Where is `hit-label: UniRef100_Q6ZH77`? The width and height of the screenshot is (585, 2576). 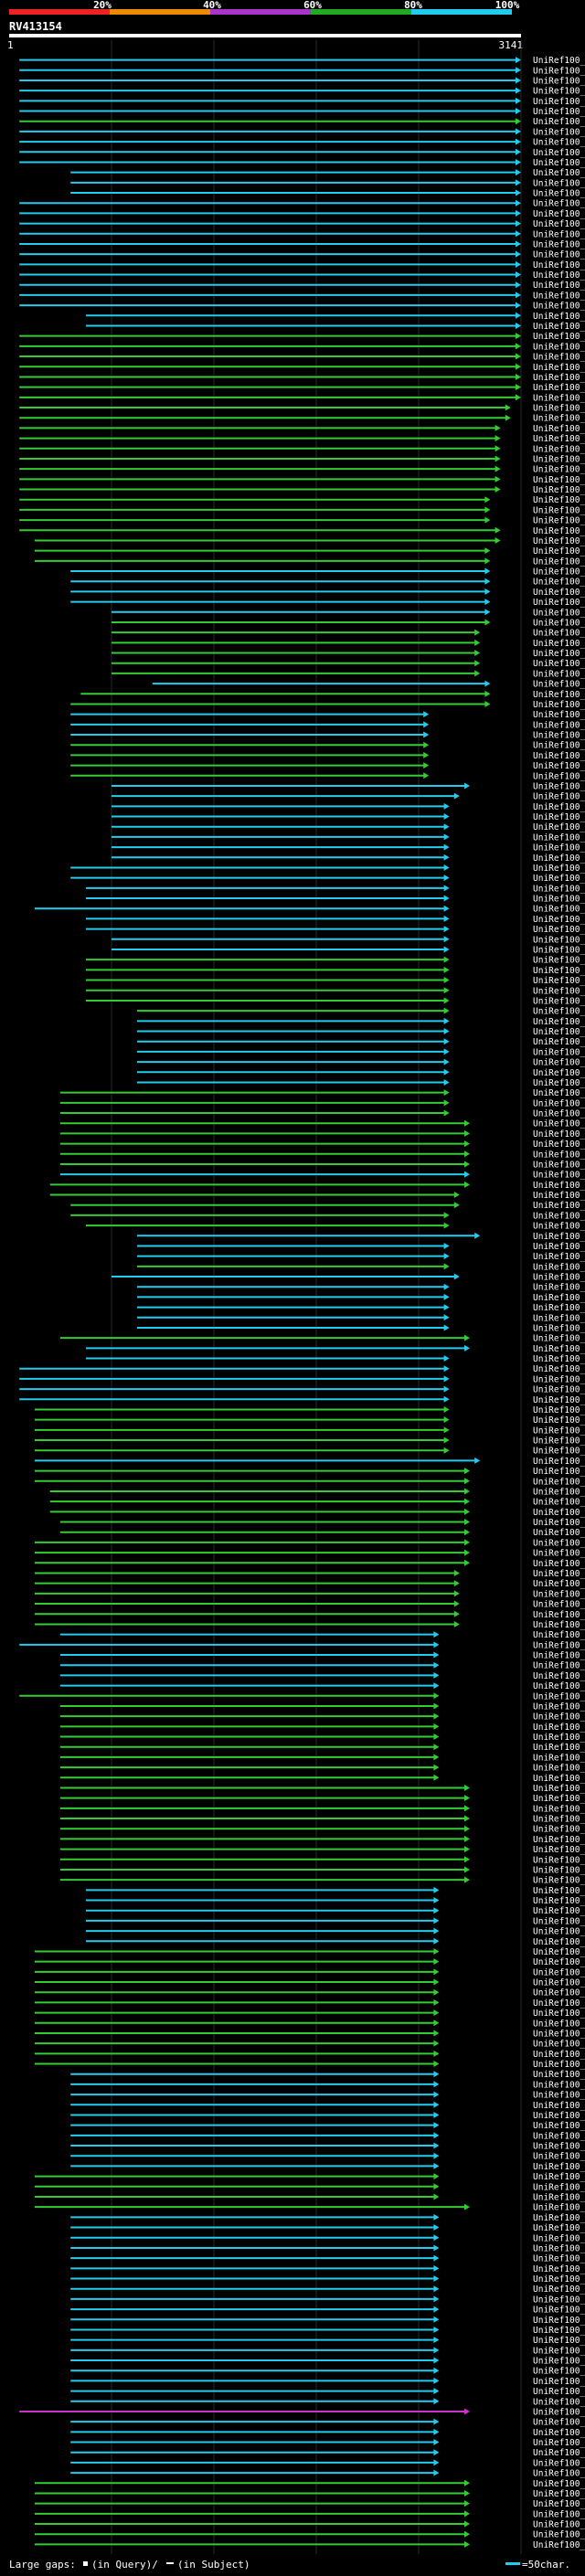 hit-label: UniRef100_Q6ZH77 is located at coordinates (559, 1227).